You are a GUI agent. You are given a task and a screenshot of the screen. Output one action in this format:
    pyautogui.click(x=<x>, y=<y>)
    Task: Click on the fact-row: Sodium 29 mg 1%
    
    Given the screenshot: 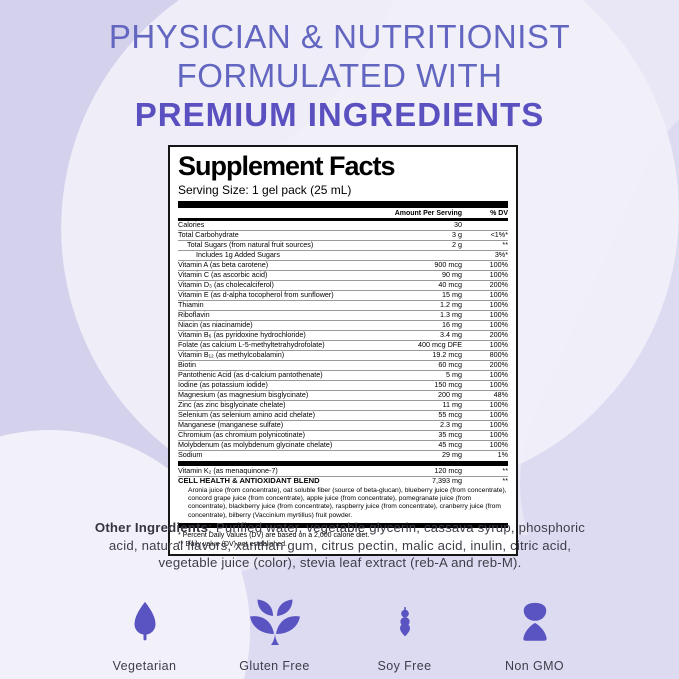 What is the action you would take?
    pyautogui.click(x=343, y=454)
    